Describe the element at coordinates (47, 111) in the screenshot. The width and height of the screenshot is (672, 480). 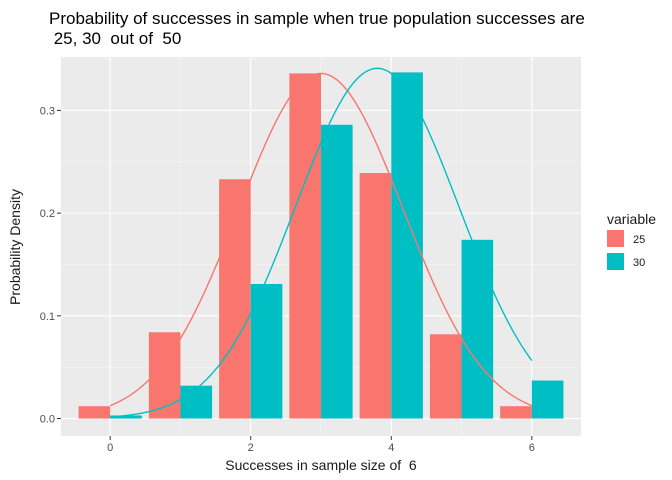
I see `y-tick-label: 0.3` at that location.